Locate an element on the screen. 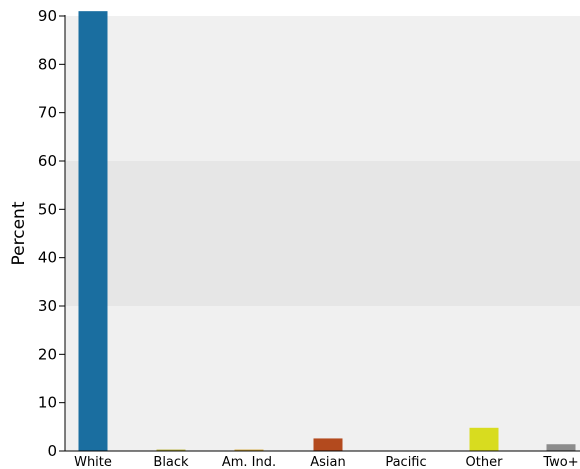  x-tick-label-3: Asian is located at coordinates (327, 462).